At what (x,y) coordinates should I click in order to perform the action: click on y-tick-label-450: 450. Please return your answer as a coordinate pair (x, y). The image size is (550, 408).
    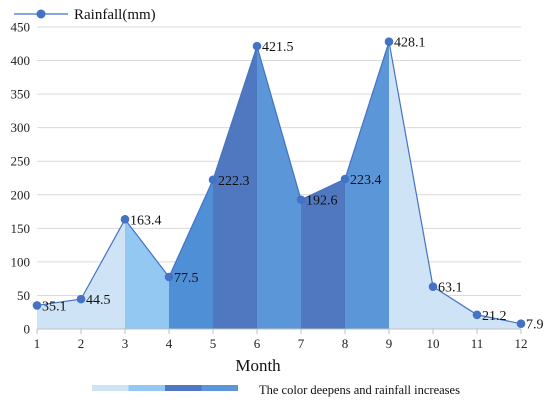
    Looking at the image, I should click on (21, 27).